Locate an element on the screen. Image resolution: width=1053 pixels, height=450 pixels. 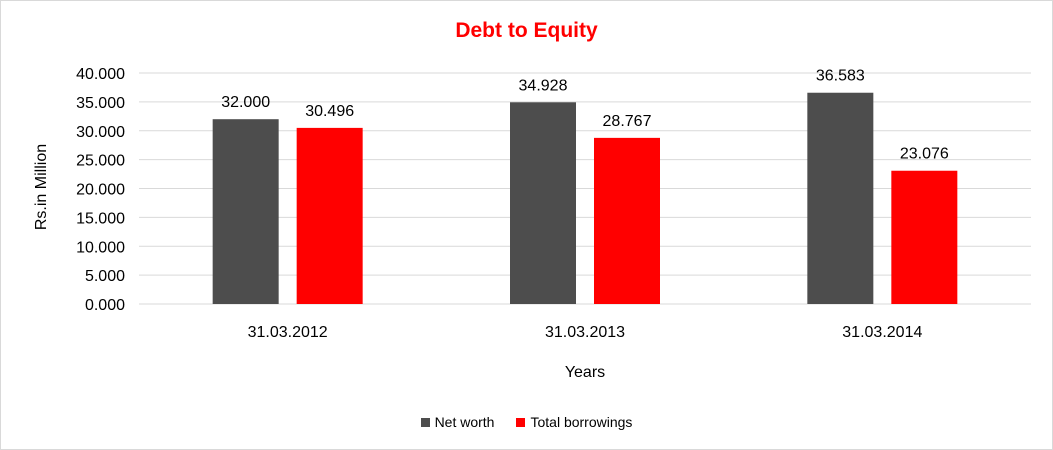
x-axis-label: Years is located at coordinates (585, 372).